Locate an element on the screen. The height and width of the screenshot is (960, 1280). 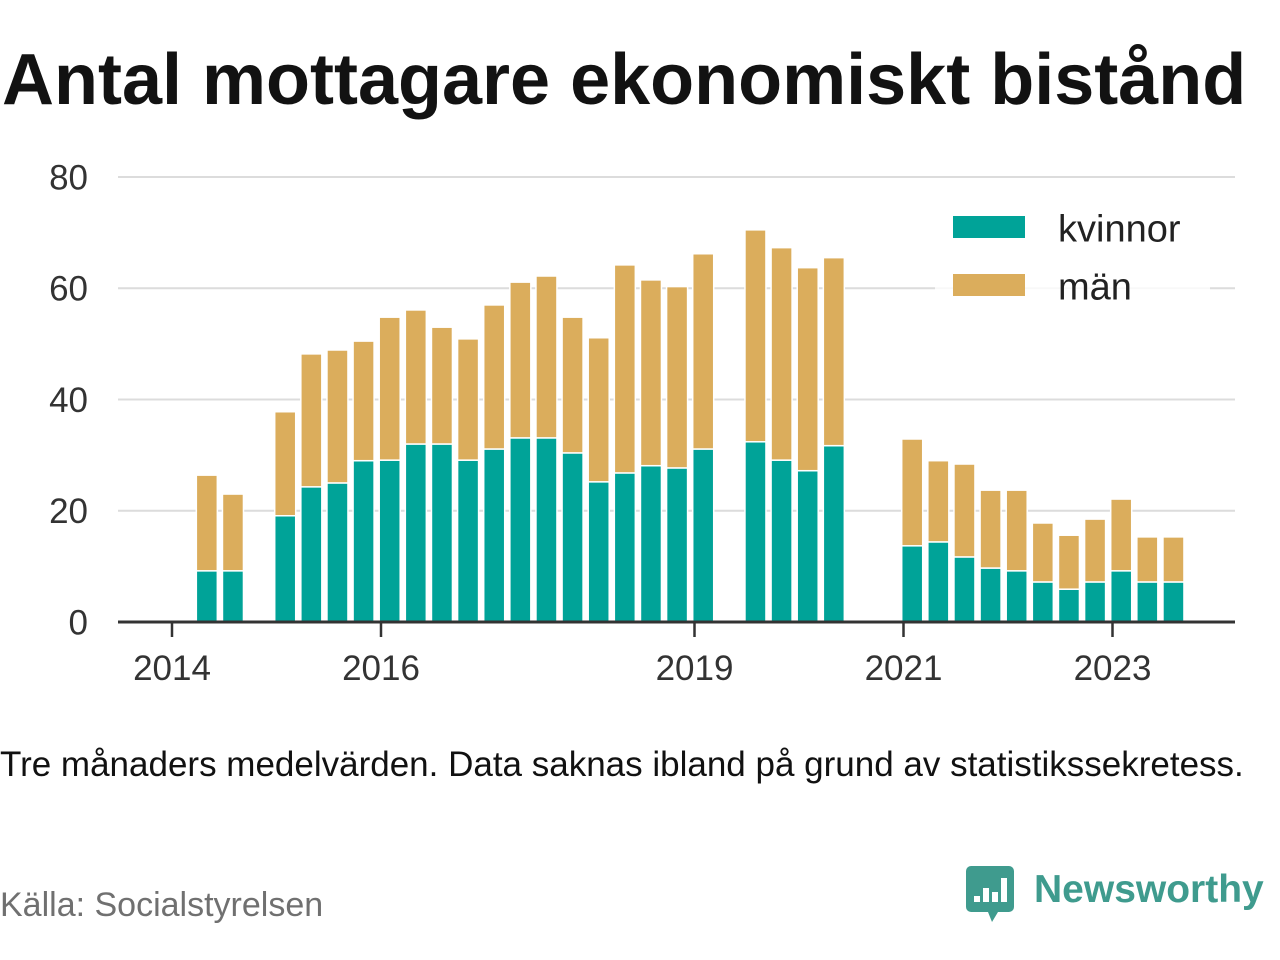
x-tick-label: 2014 is located at coordinates (172, 668).